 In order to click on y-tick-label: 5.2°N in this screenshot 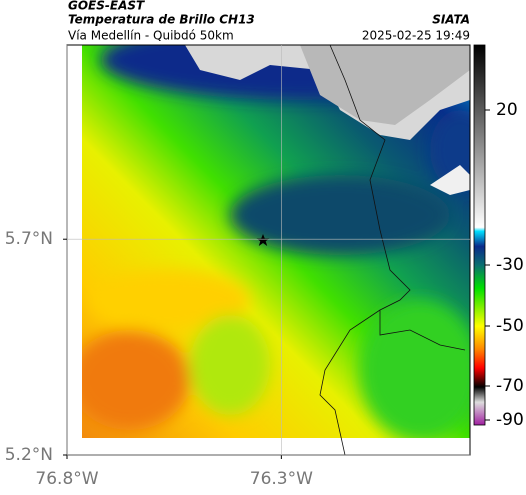, I will do `click(29, 455)`.